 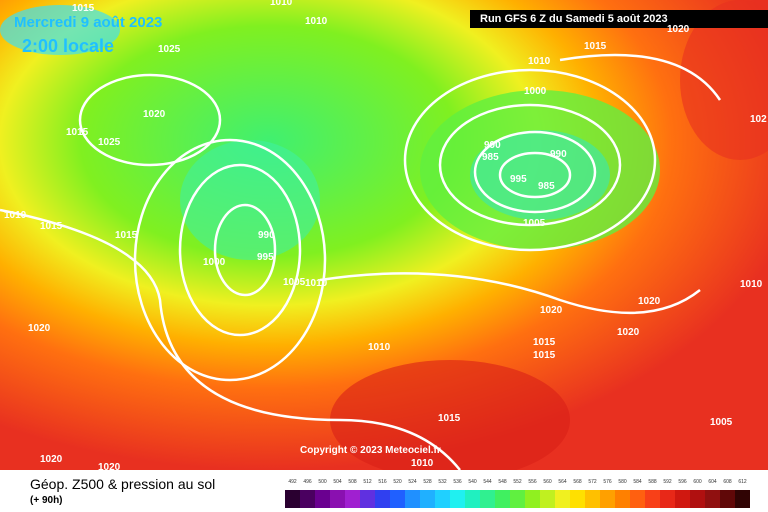 What do you see at coordinates (682, 482) in the screenshot?
I see `scale-label: 596` at bounding box center [682, 482].